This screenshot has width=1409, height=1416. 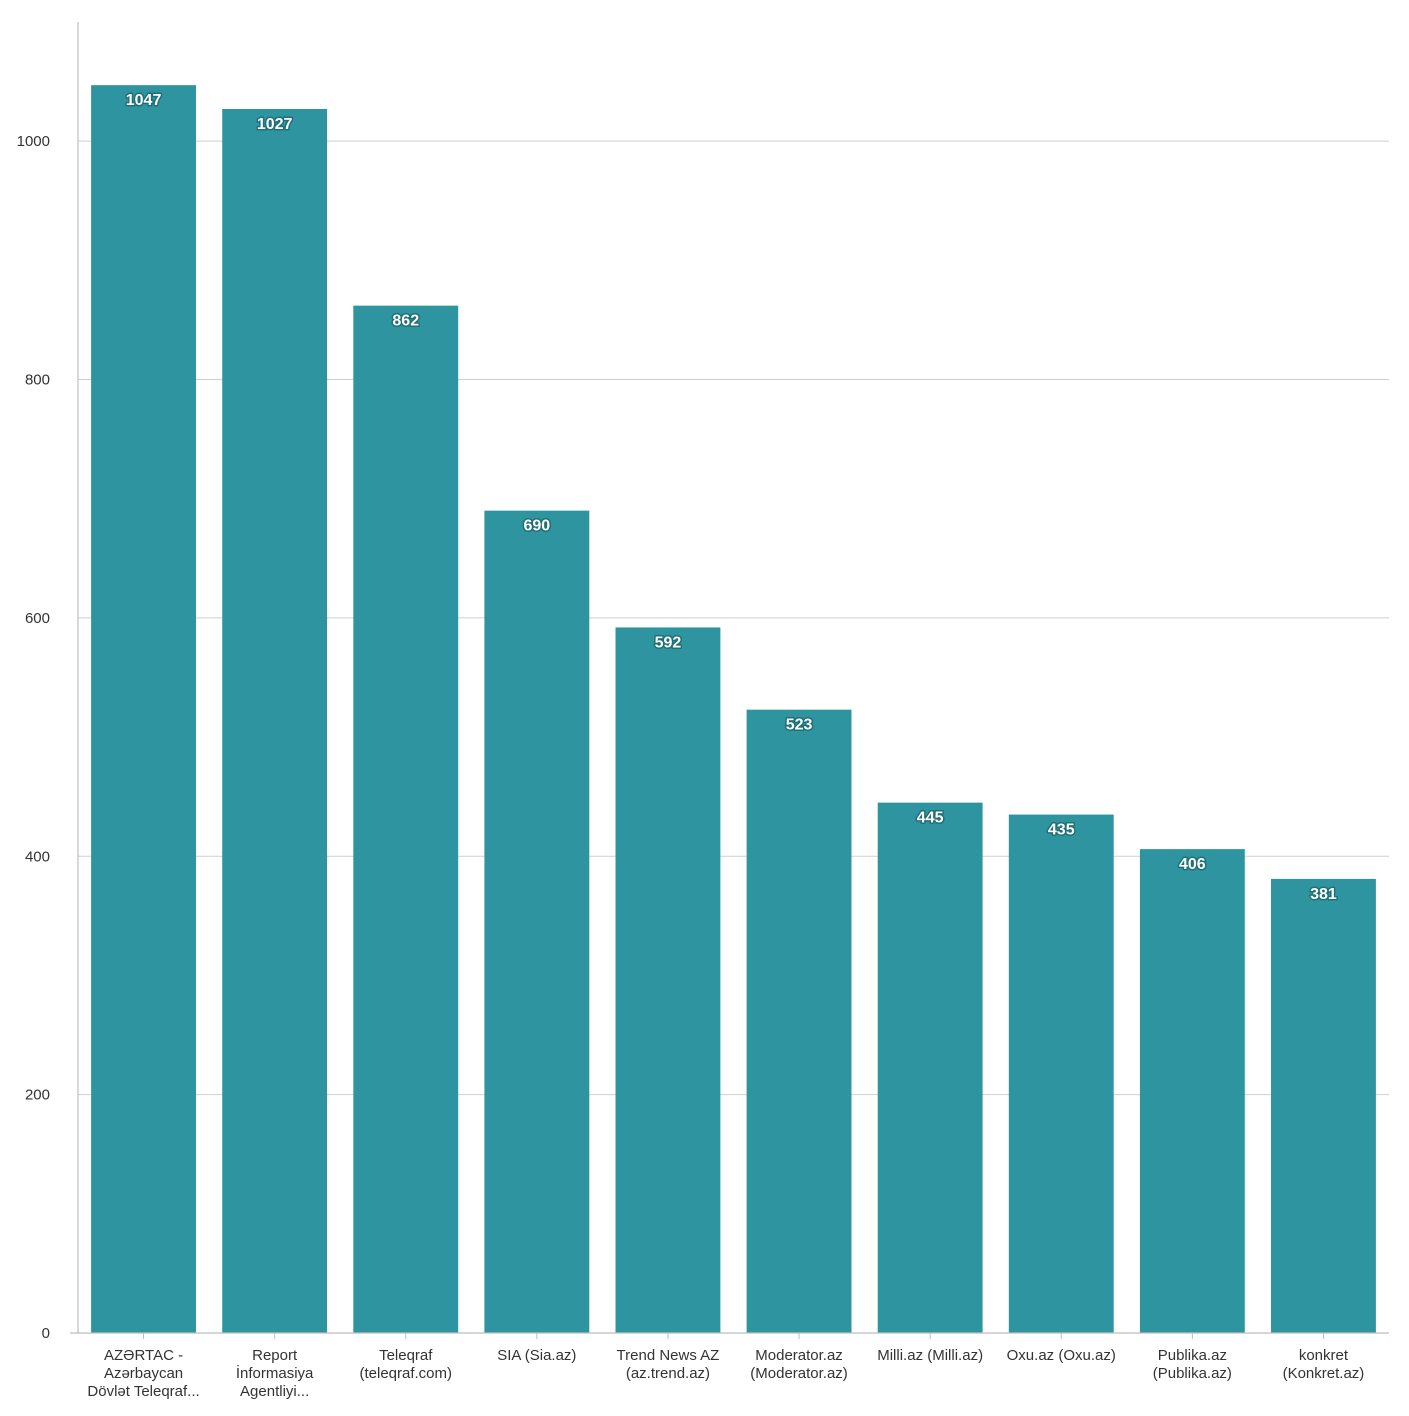 I want to click on x-tick-label-line: SIA (Sia.az), so click(x=536, y=1355).